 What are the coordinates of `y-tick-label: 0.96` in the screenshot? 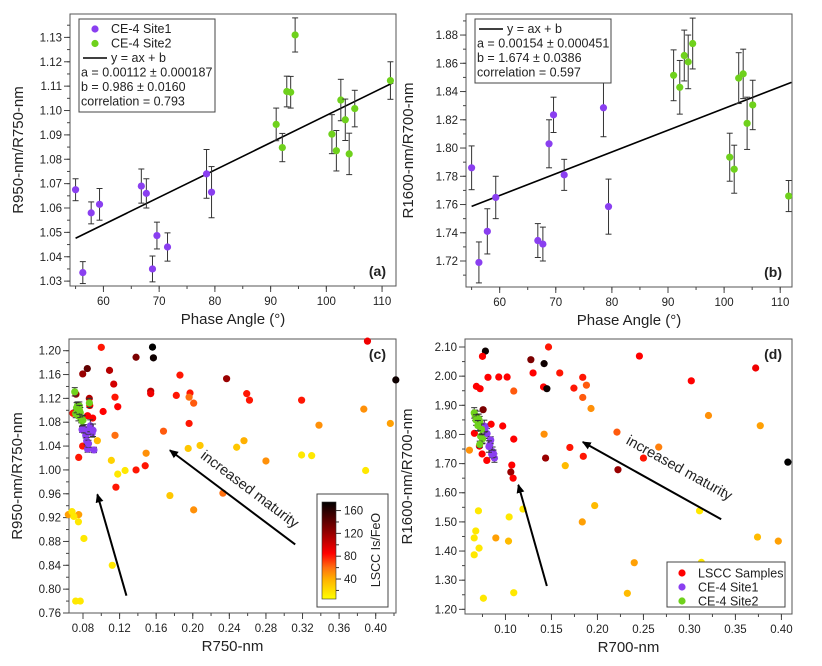 It's located at (50, 495).